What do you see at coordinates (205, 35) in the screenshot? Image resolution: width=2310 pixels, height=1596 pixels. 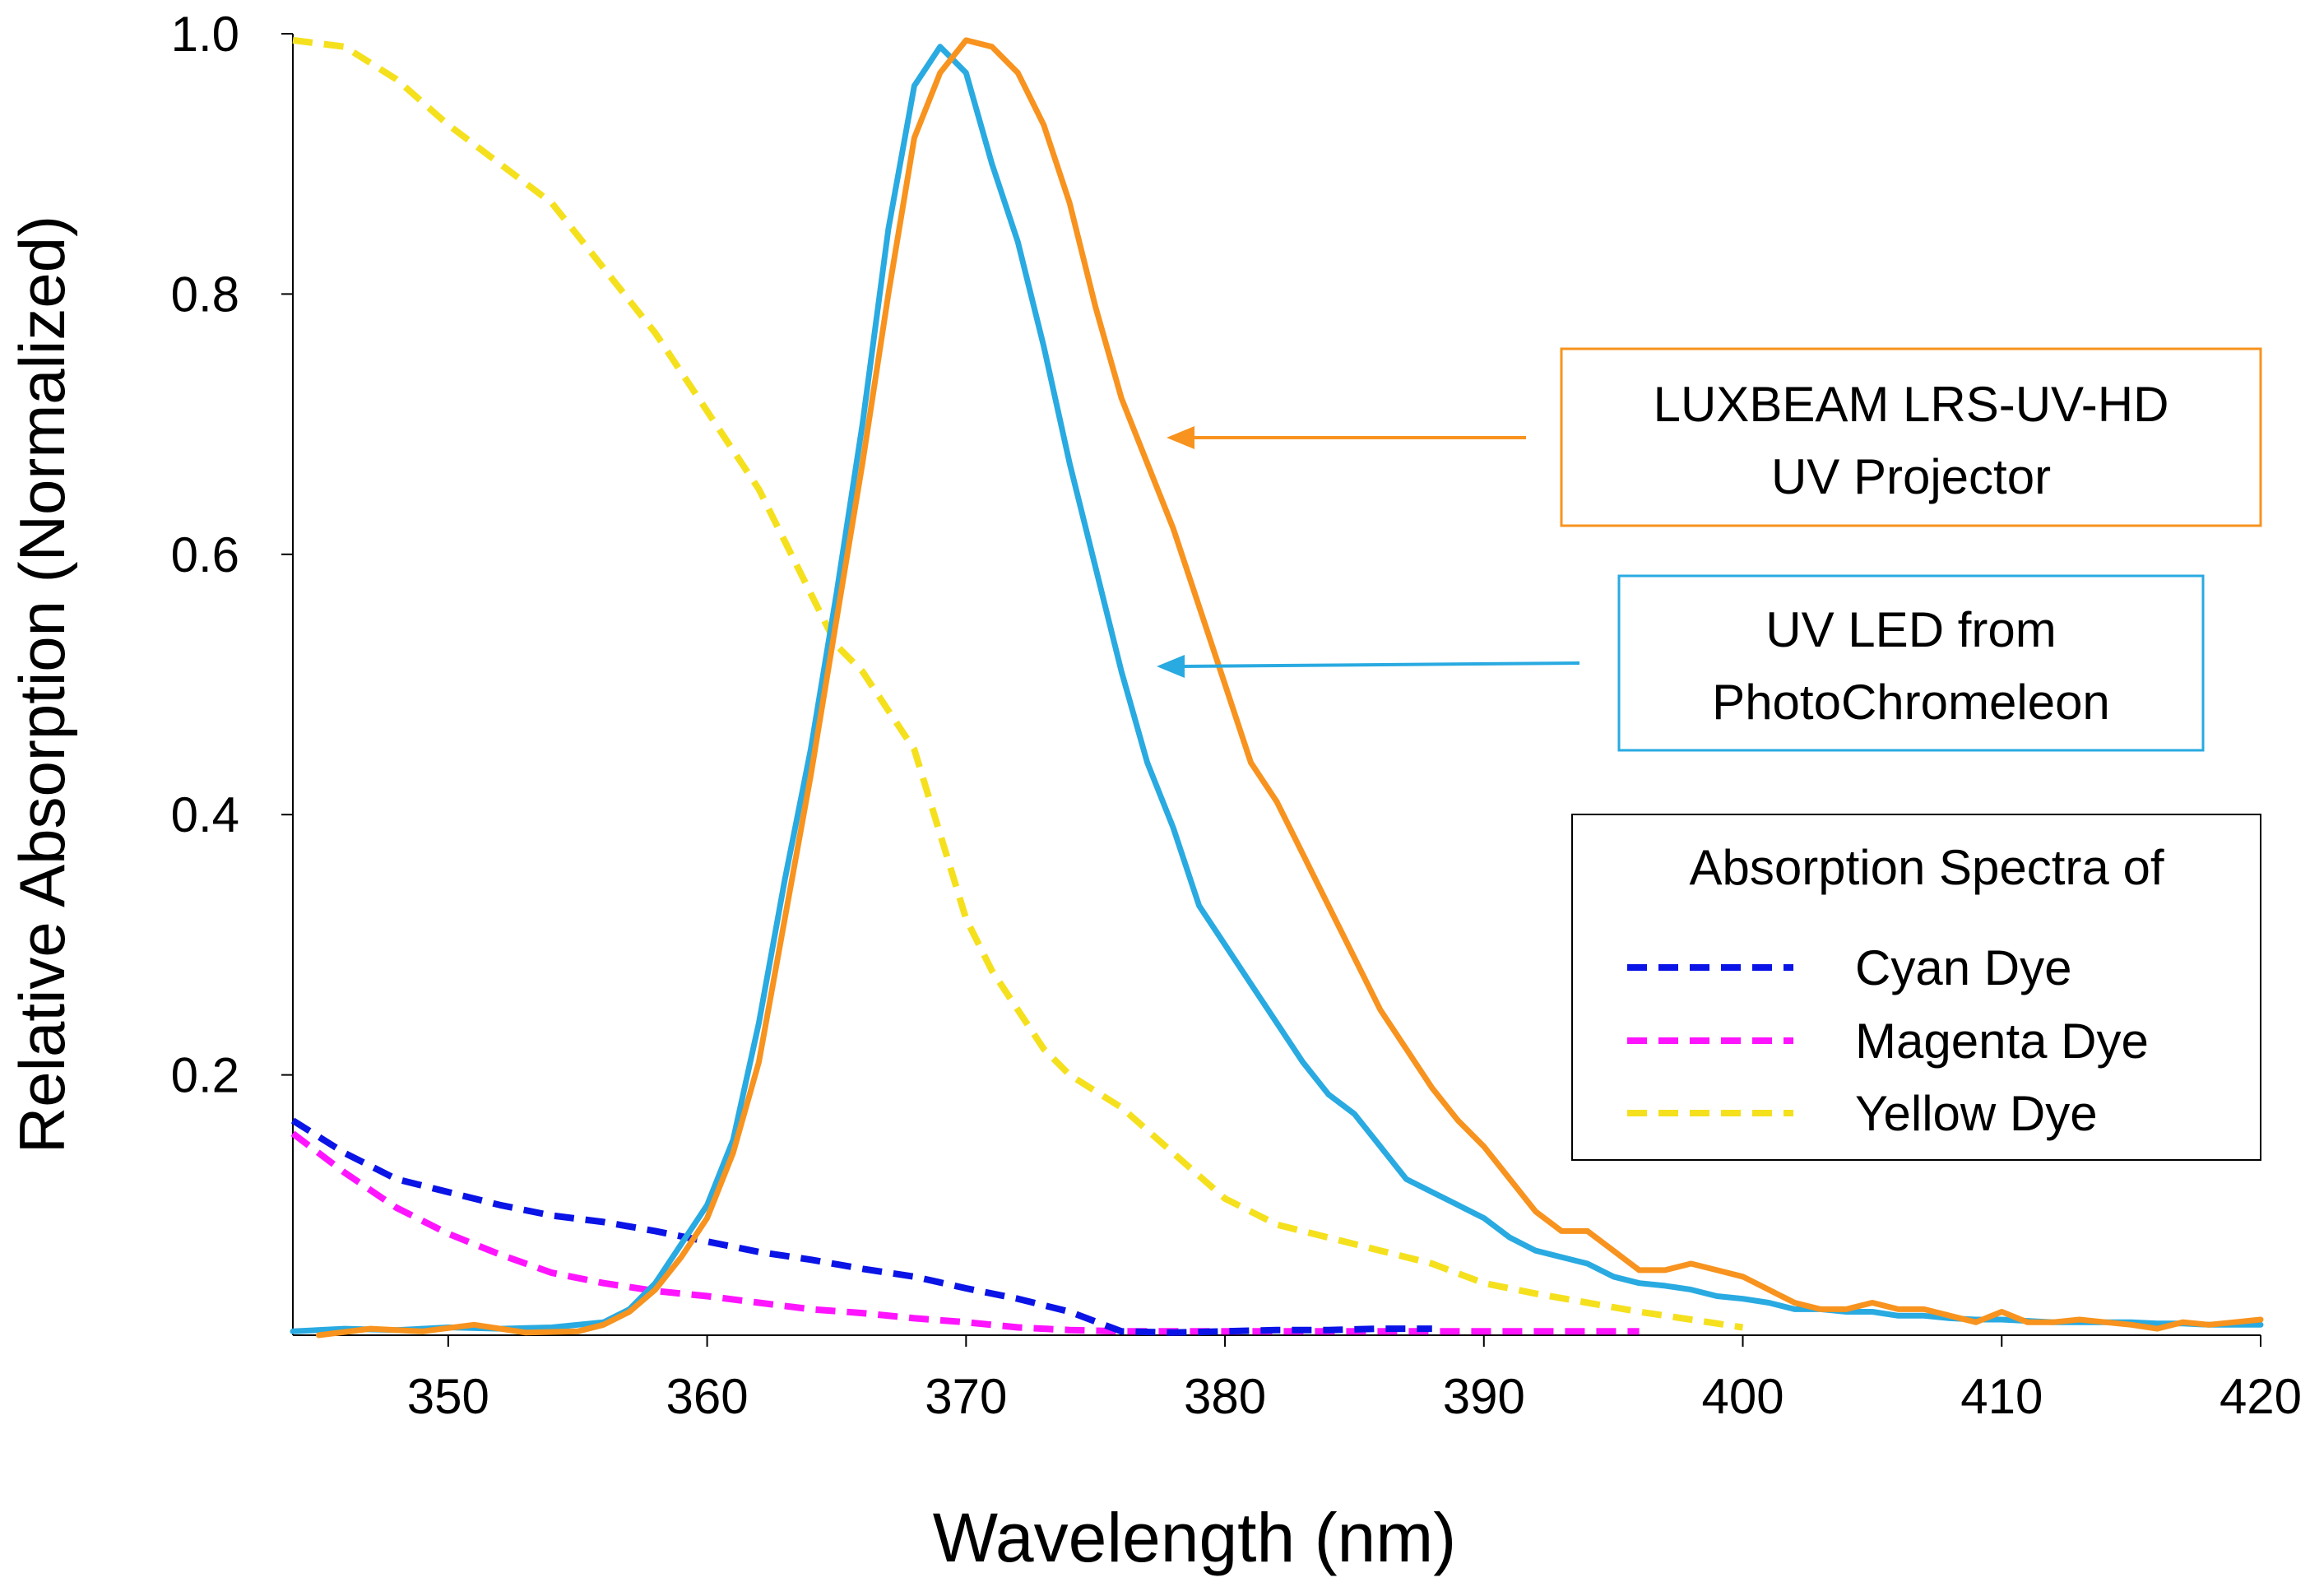 I see `y-tick-label: 1.0` at bounding box center [205, 35].